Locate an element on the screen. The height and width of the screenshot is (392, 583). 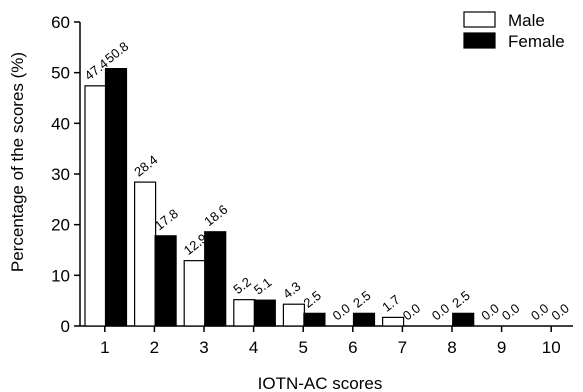
legend-label-male: Male is located at coordinates (526, 20).